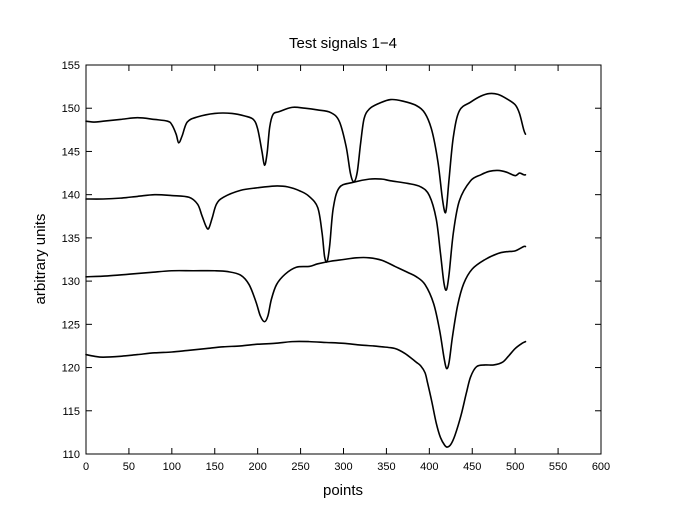  What do you see at coordinates (71, 109) in the screenshot?
I see `y-tick-label: 150` at bounding box center [71, 109].